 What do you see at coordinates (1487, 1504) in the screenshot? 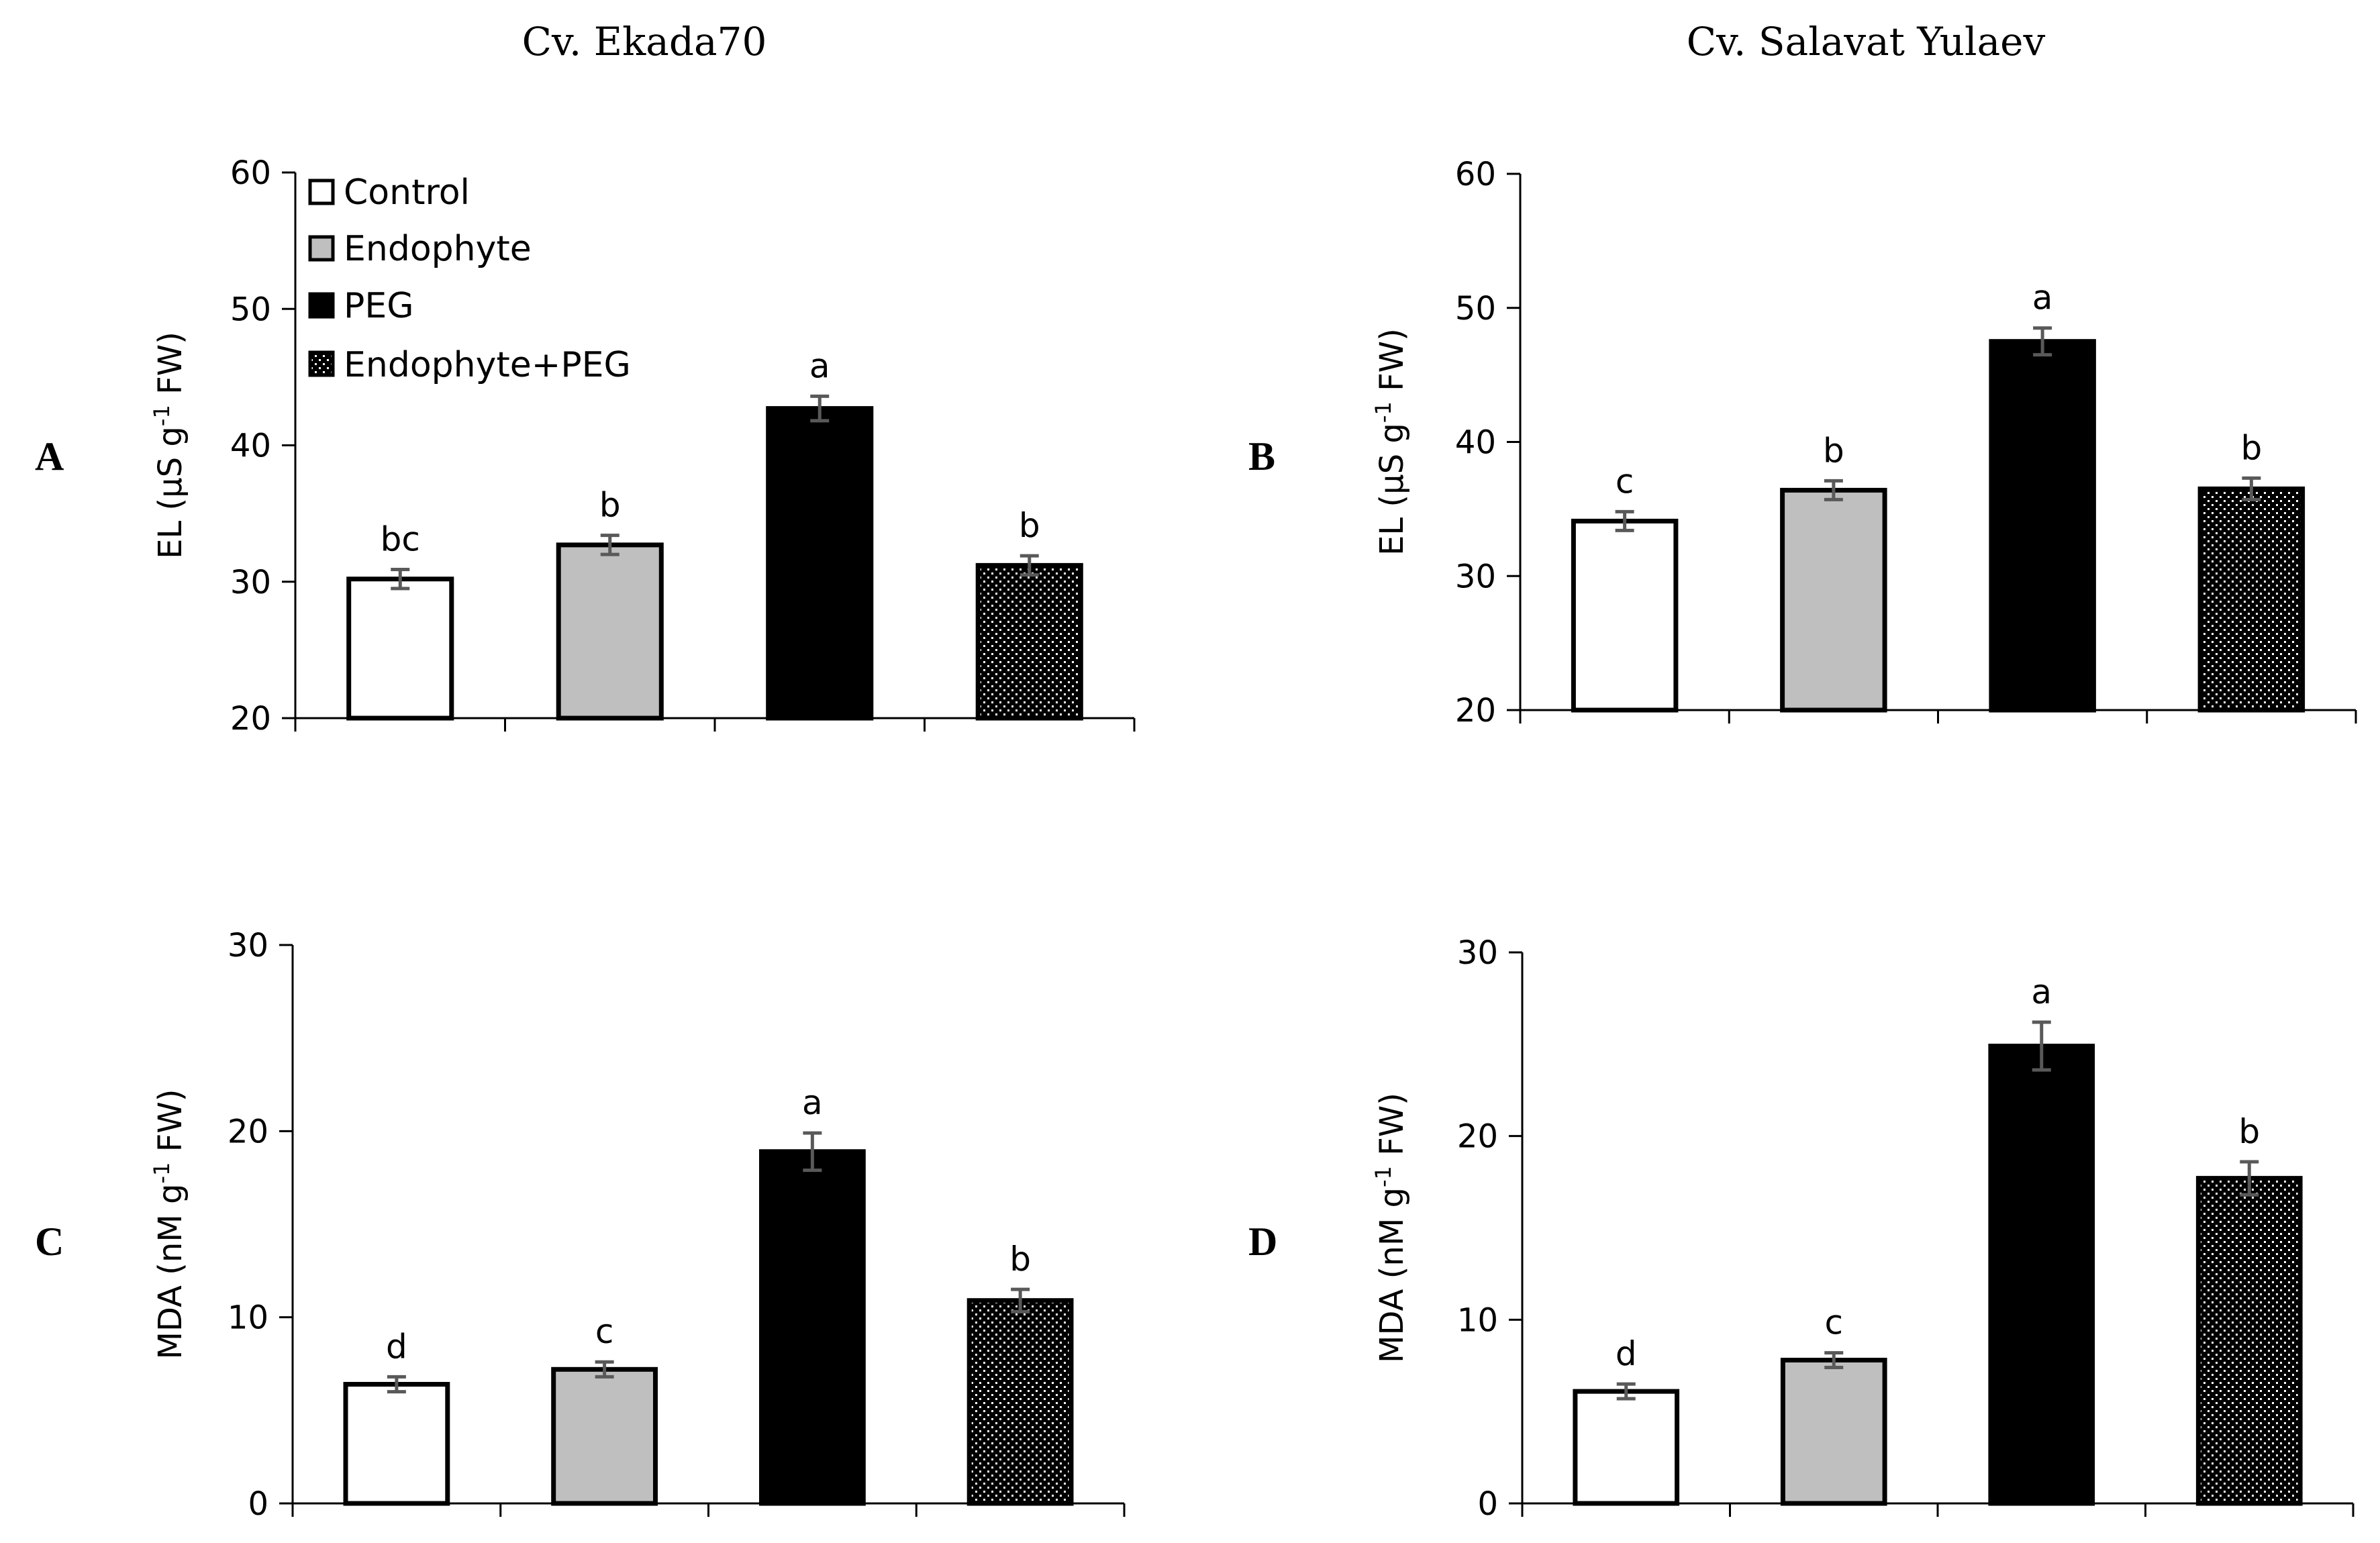
I see `y-tick-label-d-0: 0` at bounding box center [1487, 1504].